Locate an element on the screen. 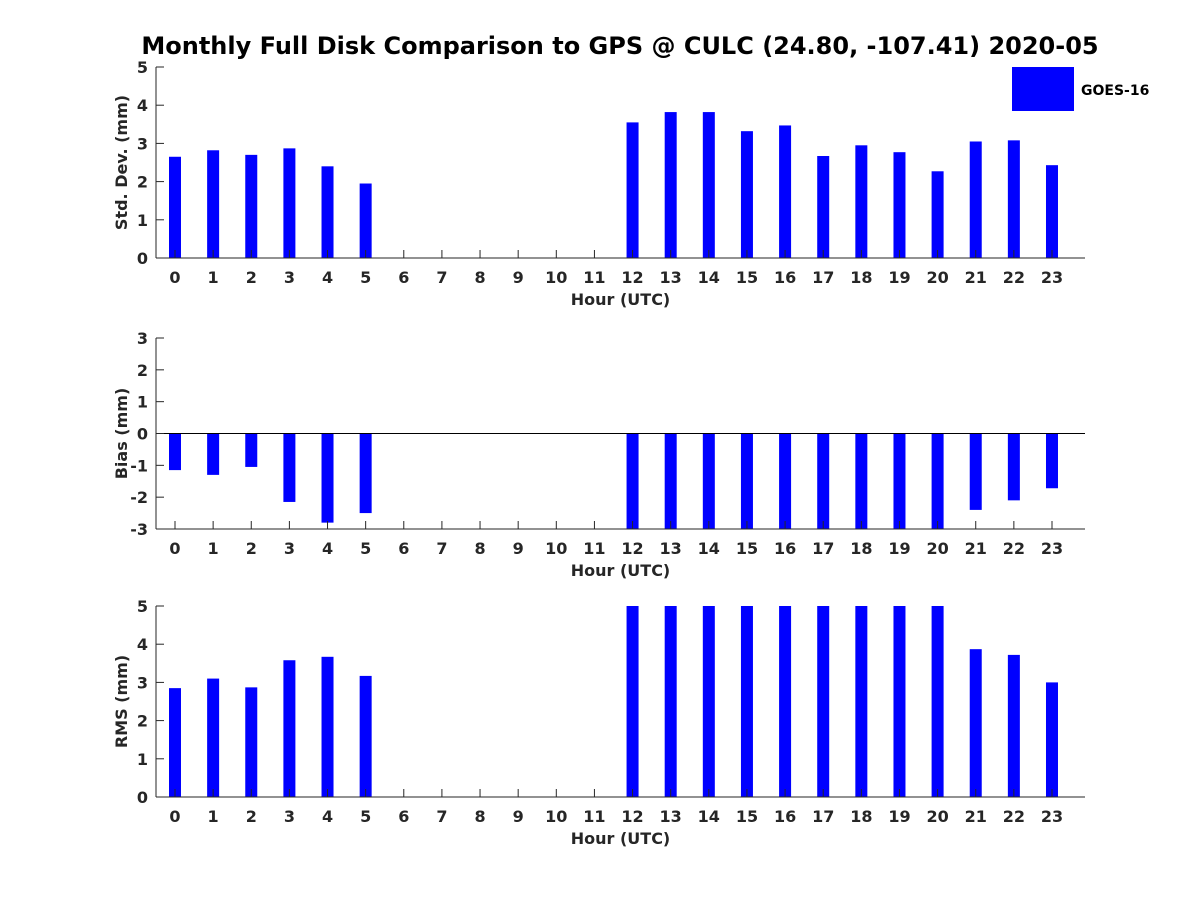 This screenshot has height=900, width=1200. legend-swatch is located at coordinates (1043, 89).